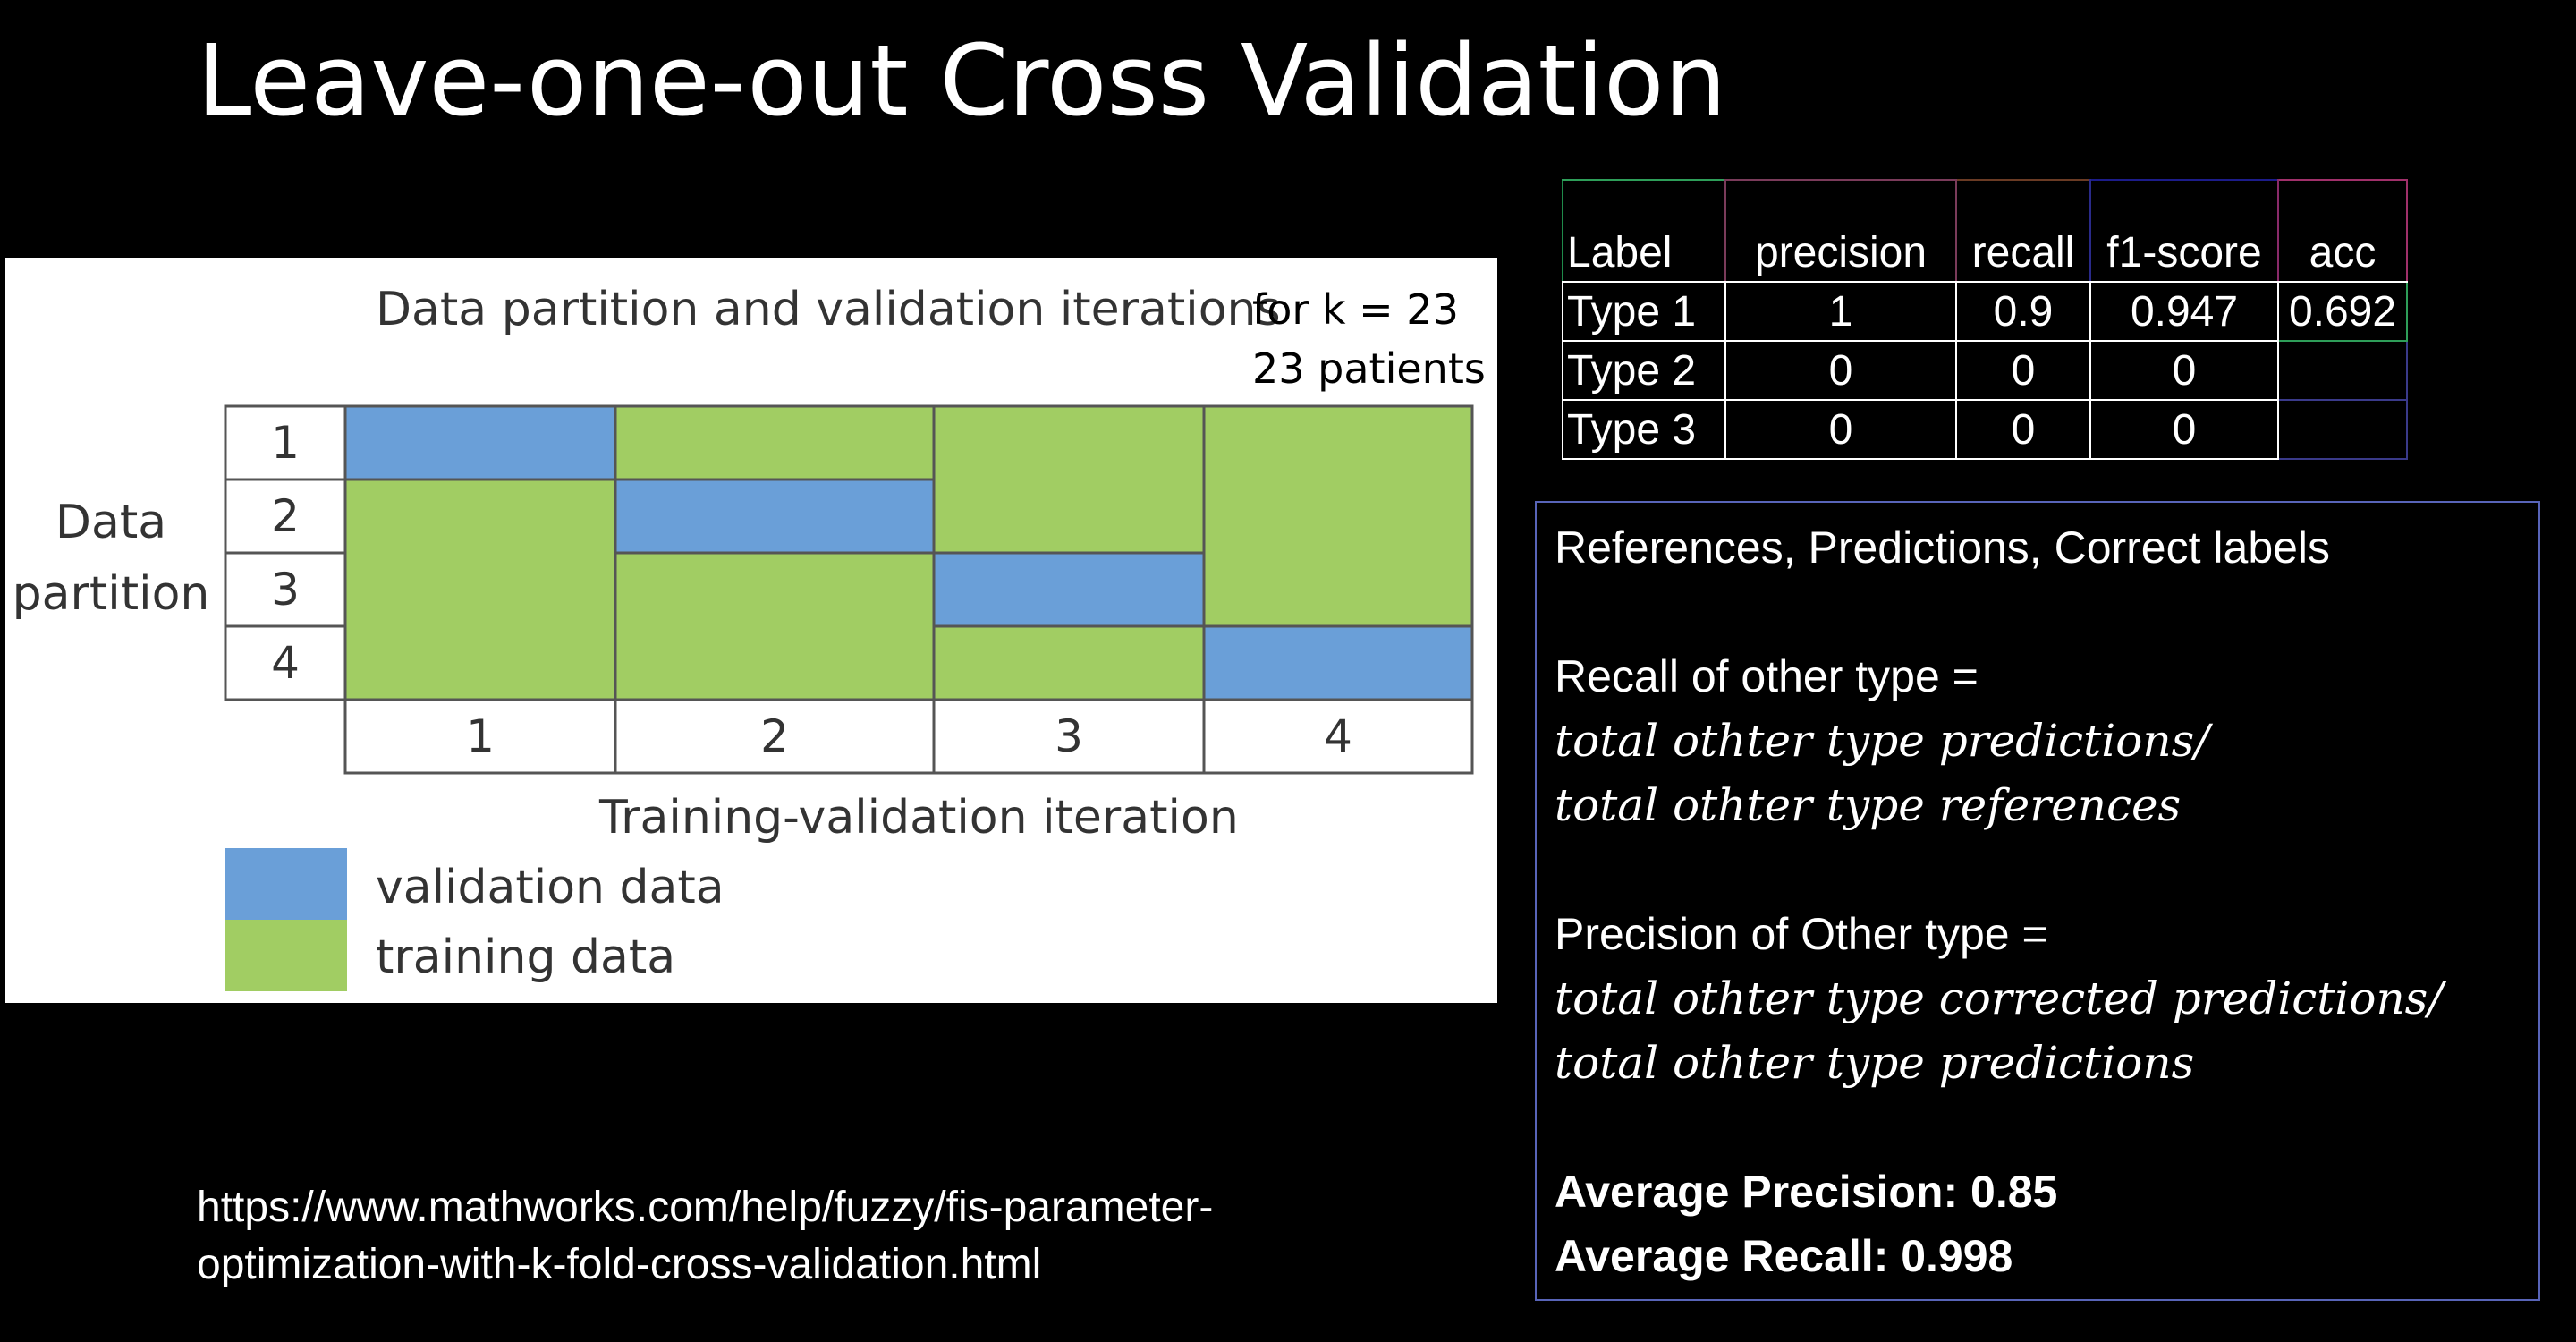  I want to click on row-label: Type 1, so click(1644, 311).